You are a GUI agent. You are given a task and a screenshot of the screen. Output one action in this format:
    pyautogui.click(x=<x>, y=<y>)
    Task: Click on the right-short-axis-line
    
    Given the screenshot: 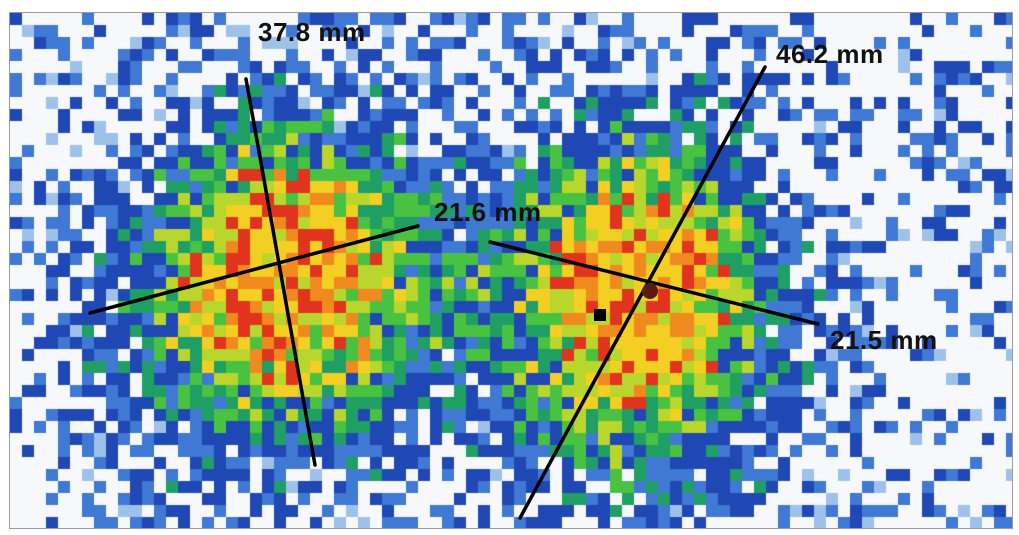 What is the action you would take?
    pyautogui.click(x=654, y=283)
    